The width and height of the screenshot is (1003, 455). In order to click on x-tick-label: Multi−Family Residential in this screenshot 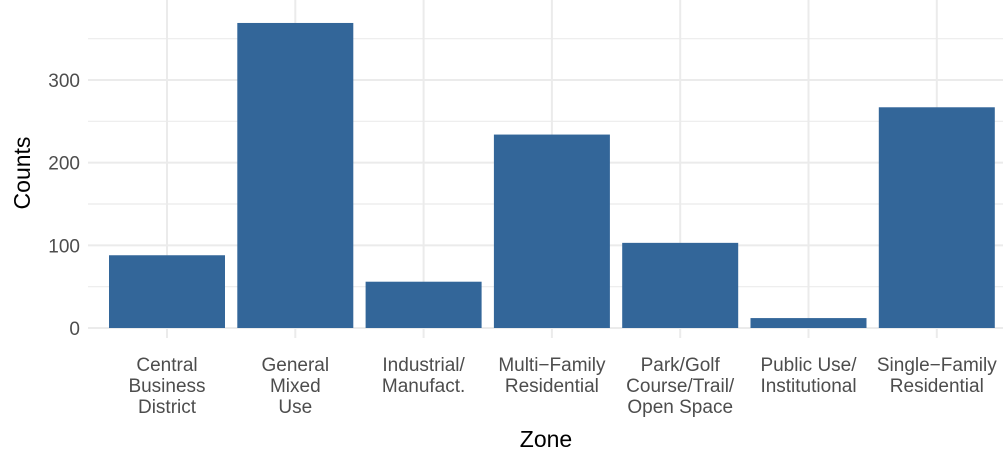, I will do `click(552, 376)`.